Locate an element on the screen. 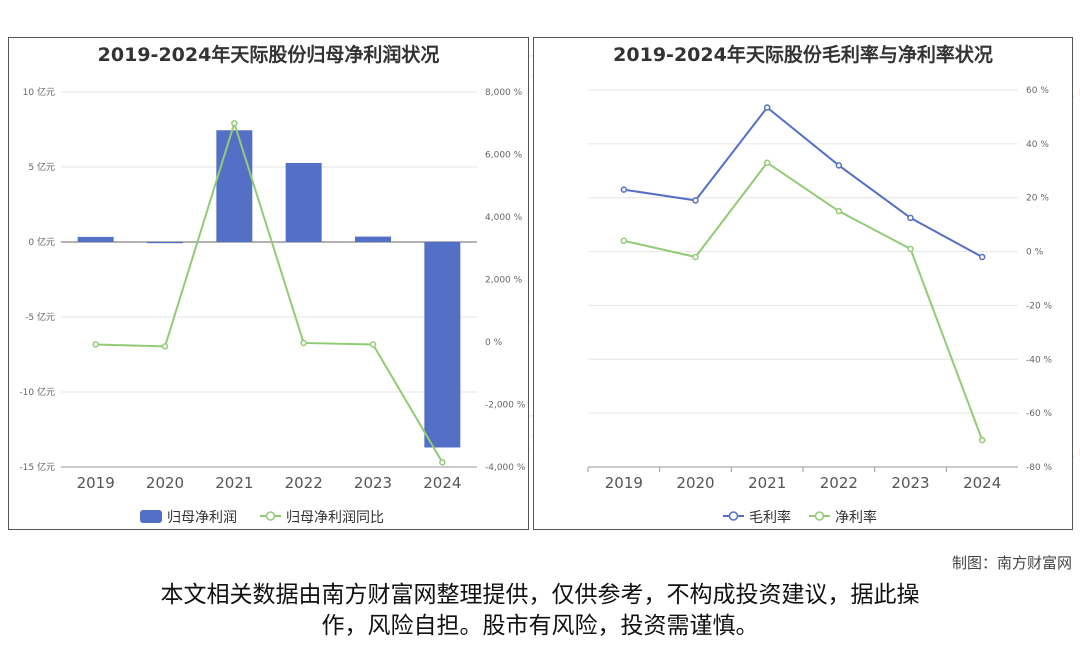 This screenshot has width=1080, height=646. y-tick-label: -40 % is located at coordinates (1039, 360).